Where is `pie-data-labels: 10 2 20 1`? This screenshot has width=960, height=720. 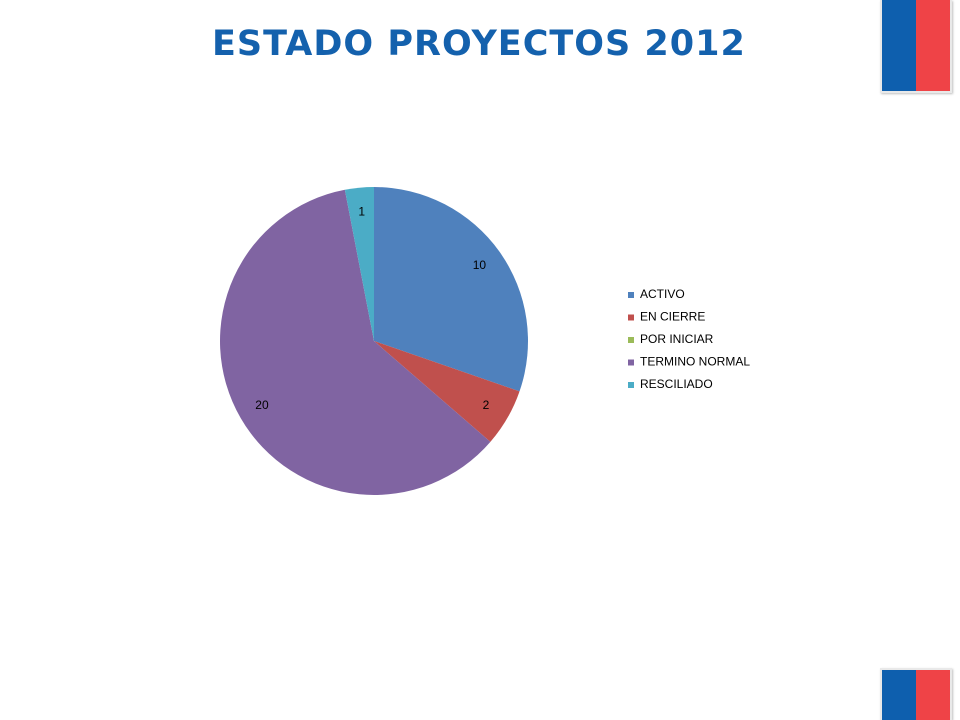
pie-data-labels: 10 2 20 1 is located at coordinates (372, 307).